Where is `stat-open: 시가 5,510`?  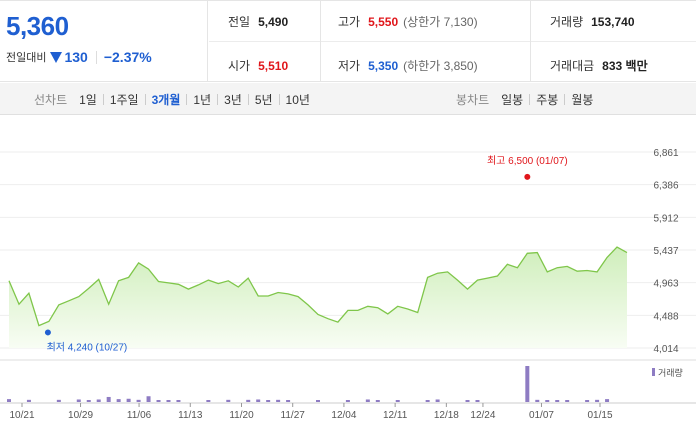
stat-open: 시가 5,510 is located at coordinates (258, 65).